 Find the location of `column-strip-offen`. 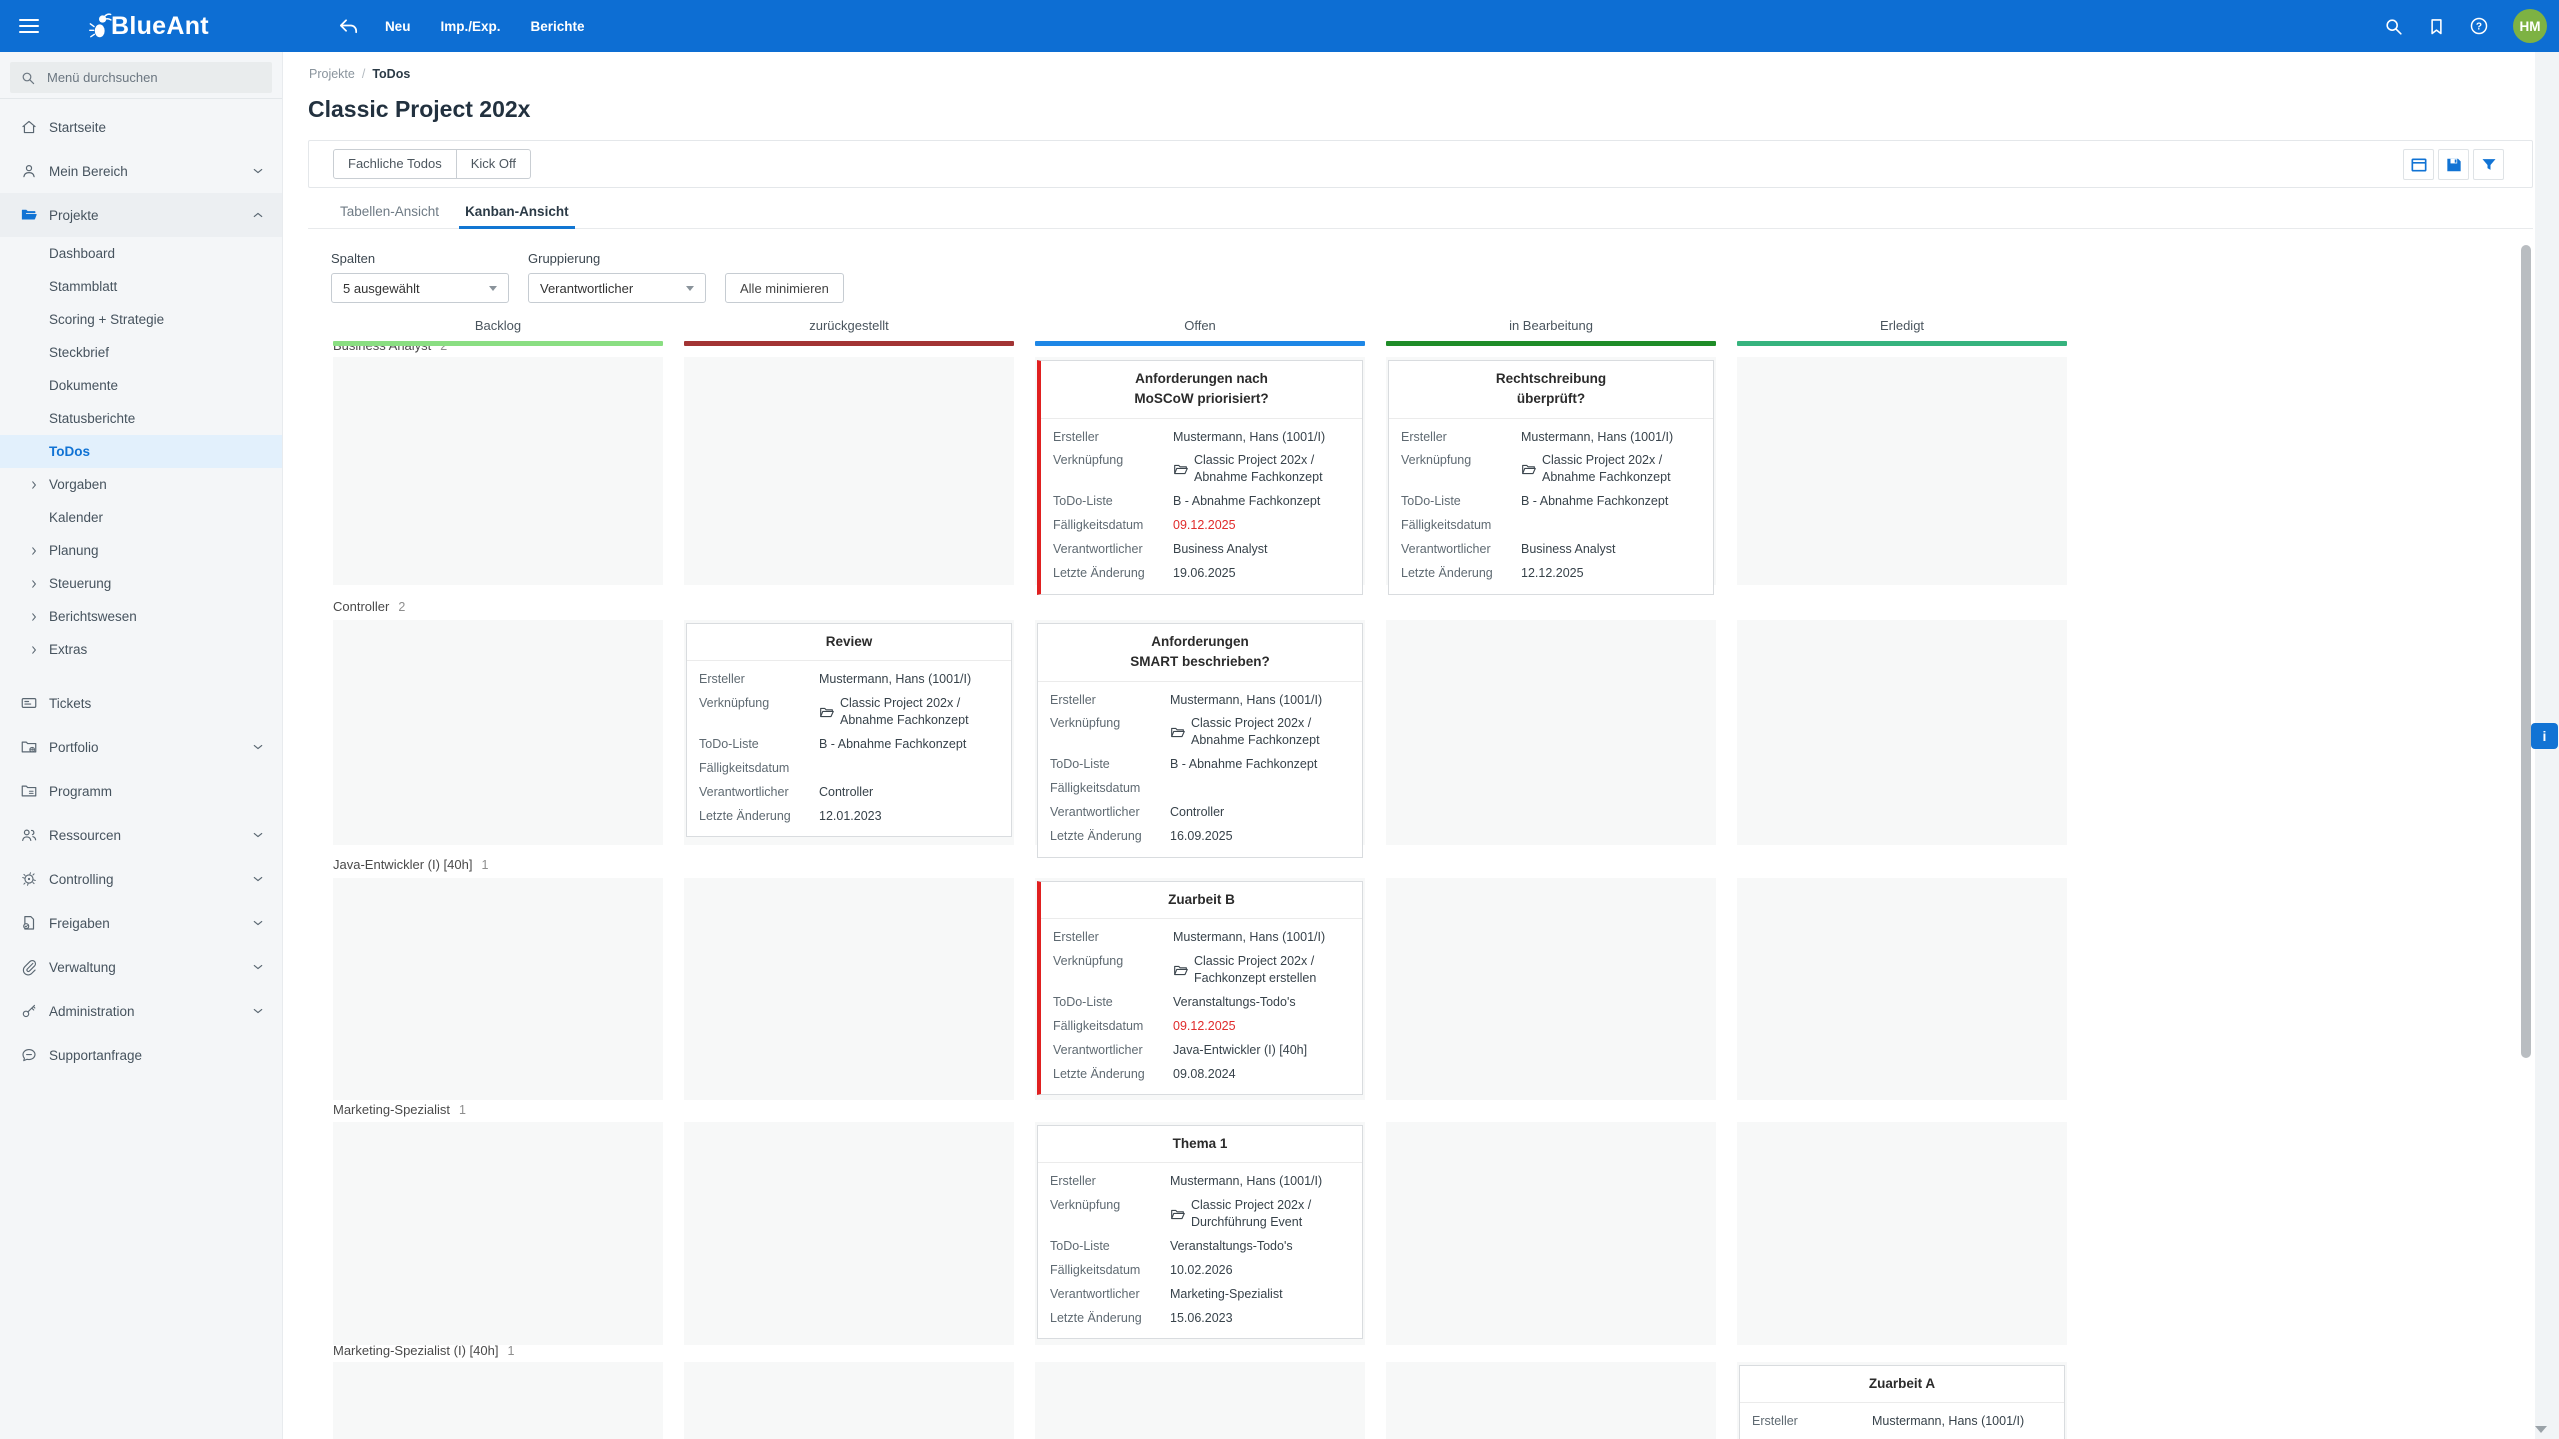

column-strip-offen is located at coordinates (1200, 343).